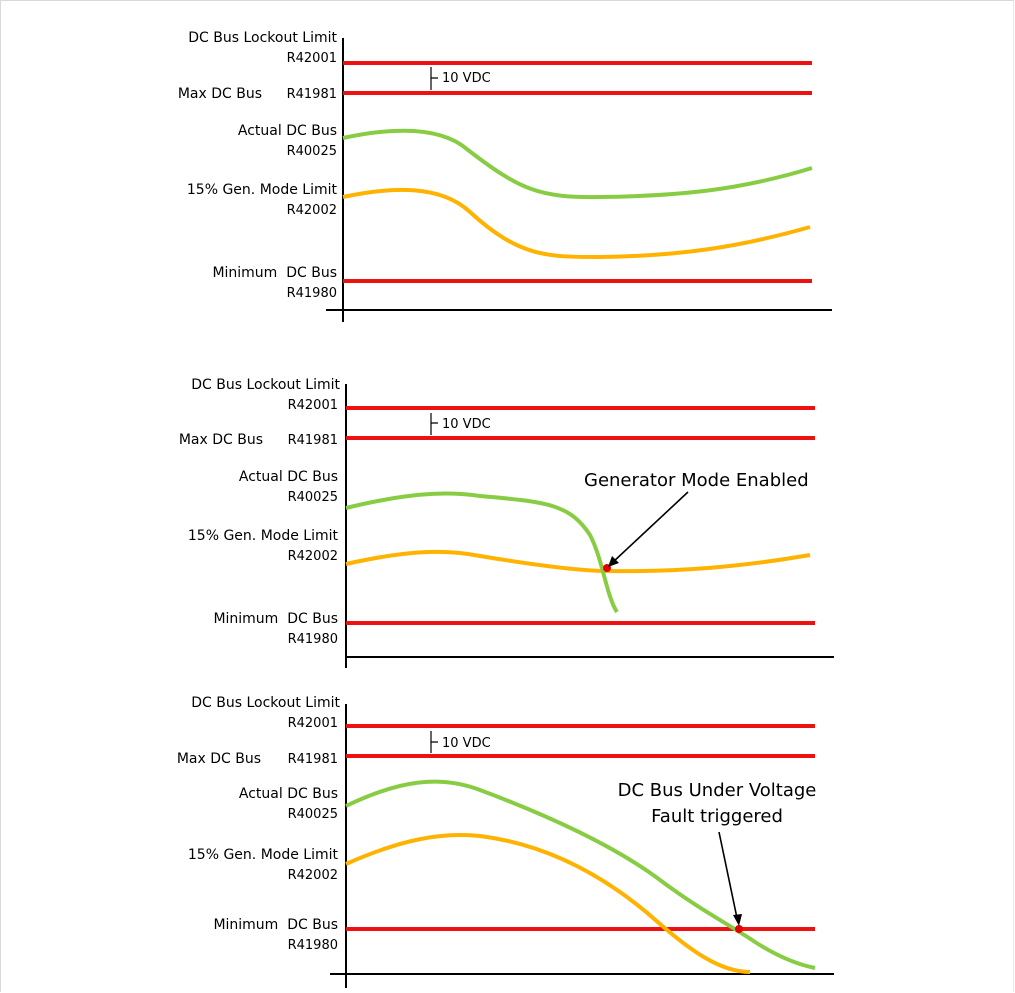 The width and height of the screenshot is (1015, 993). Describe the element at coordinates (739, 929) in the screenshot. I see `fault-trigger-point` at that location.